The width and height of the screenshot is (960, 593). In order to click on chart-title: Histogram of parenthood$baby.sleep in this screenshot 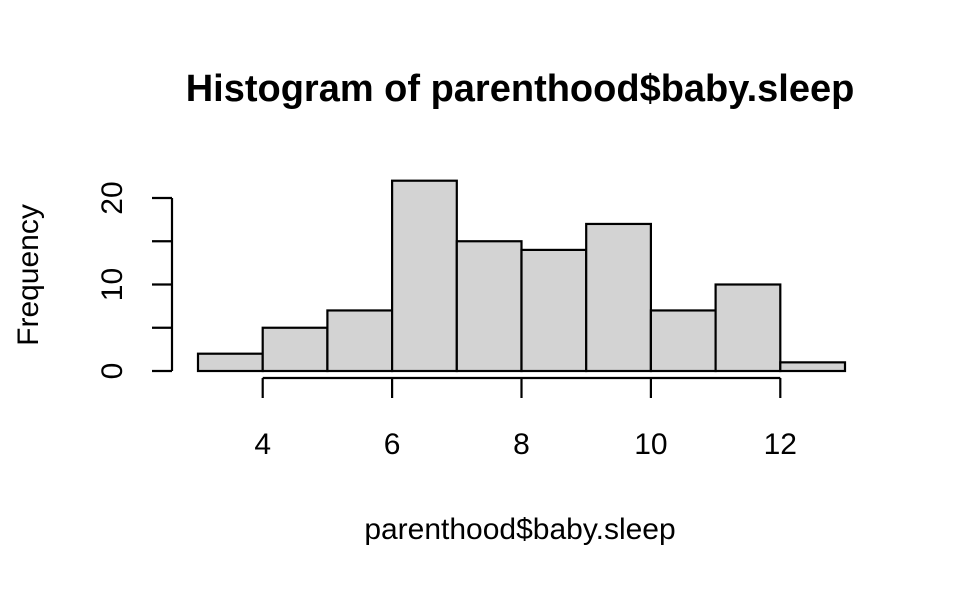, I will do `click(520, 89)`.